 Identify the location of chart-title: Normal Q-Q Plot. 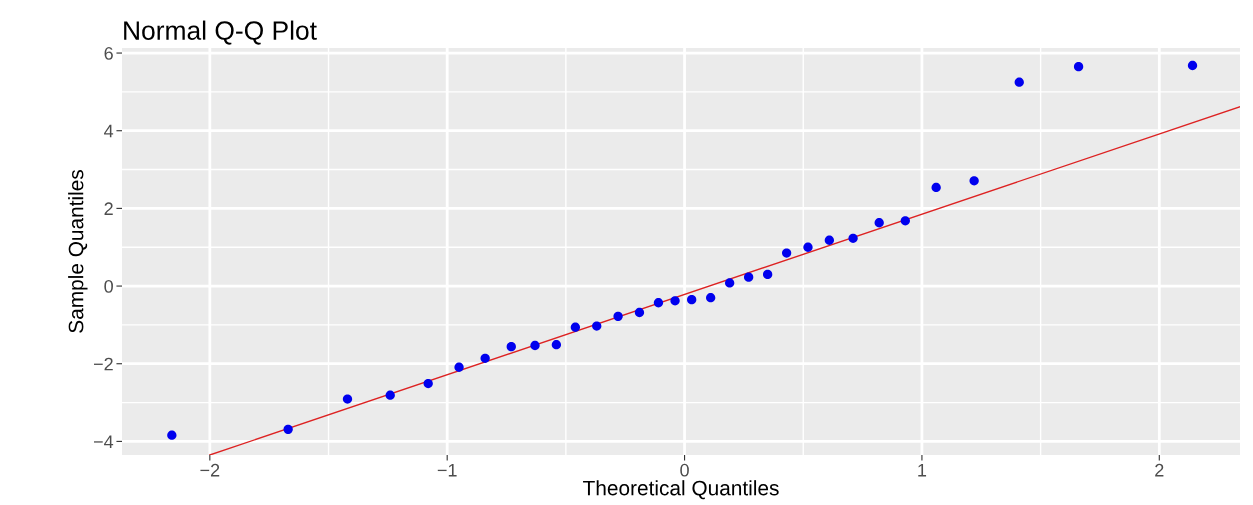
(220, 32).